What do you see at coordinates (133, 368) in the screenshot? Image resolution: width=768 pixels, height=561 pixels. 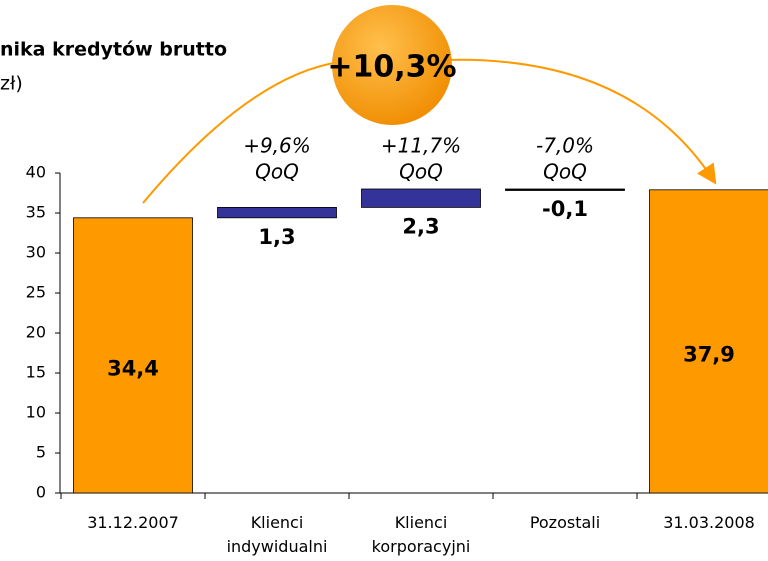 I see `value-label: 34,4` at bounding box center [133, 368].